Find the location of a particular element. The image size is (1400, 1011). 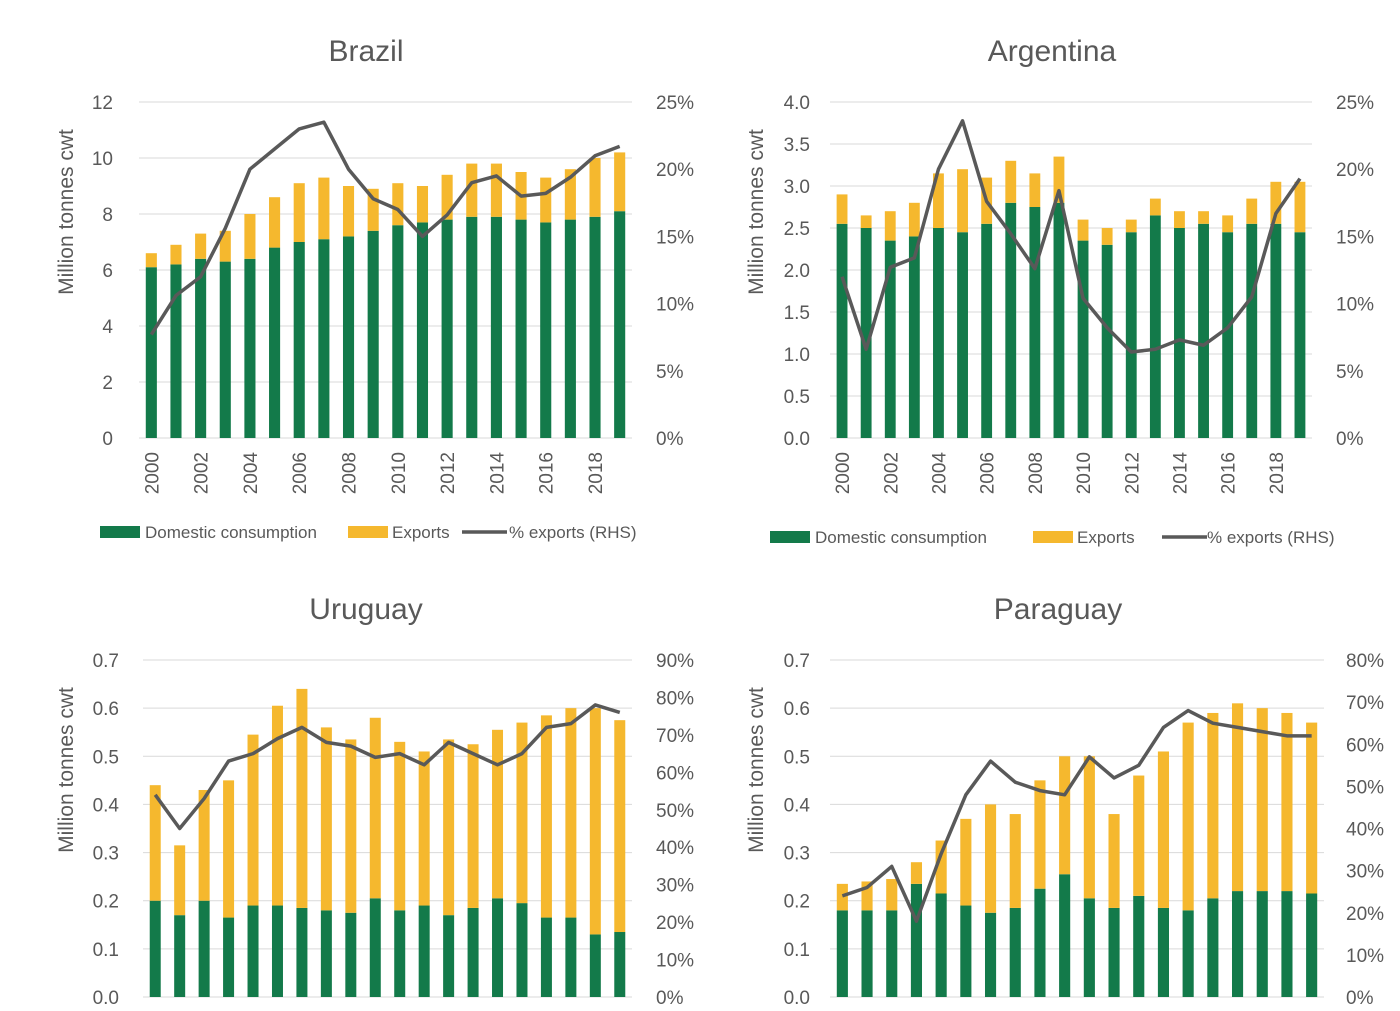

x-tick-label: 2006 is located at coordinates (988, 473).